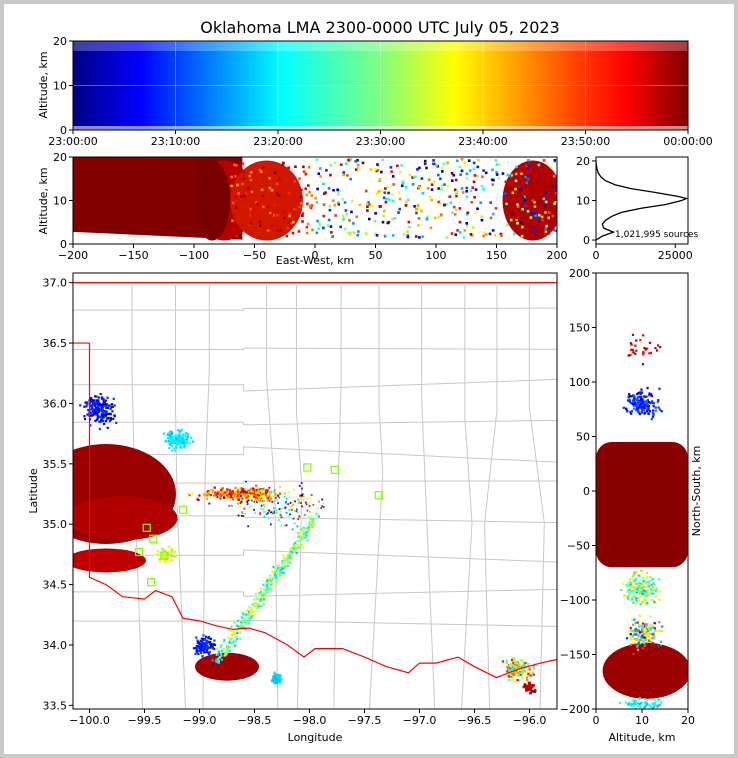 Image resolution: width=738 pixels, height=758 pixels. Describe the element at coordinates (579, 273) in the screenshot. I see `northsouth-tick-label: 200` at that location.